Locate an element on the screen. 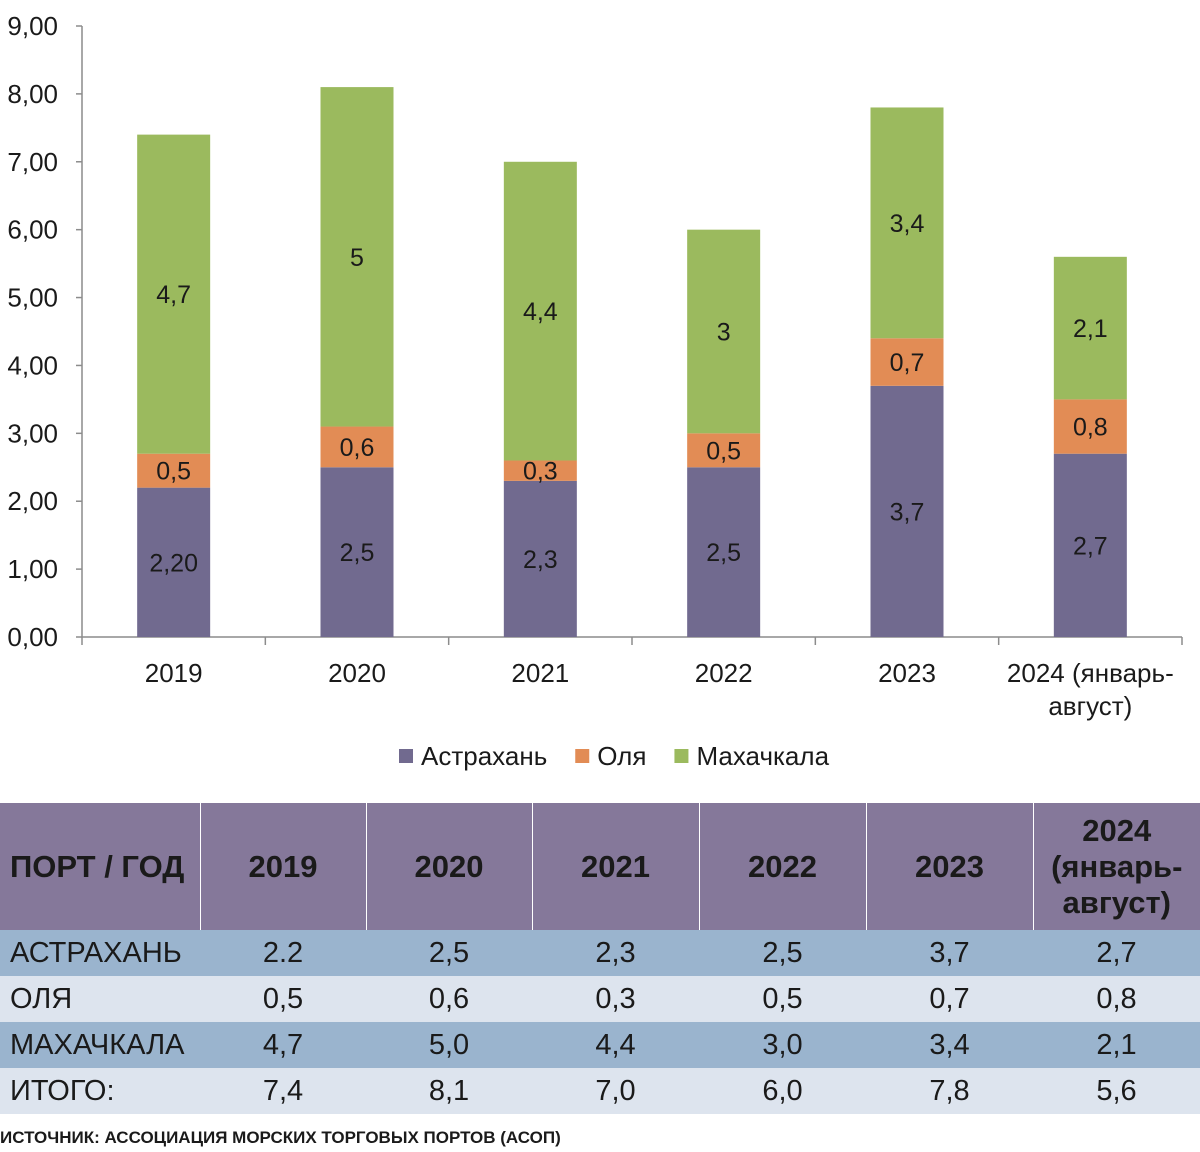  table-cell: 0,8 is located at coordinates (1116, 999).